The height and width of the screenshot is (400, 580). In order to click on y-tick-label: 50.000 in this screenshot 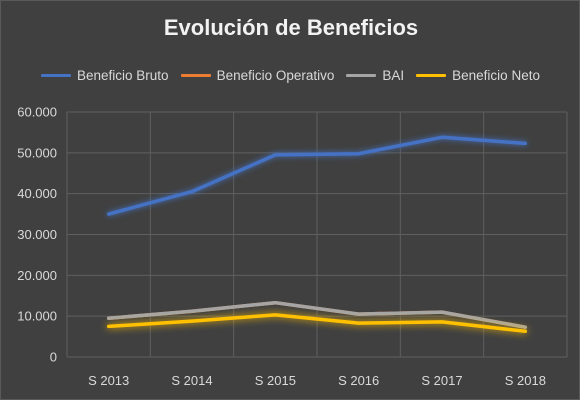, I will do `click(37, 152)`.